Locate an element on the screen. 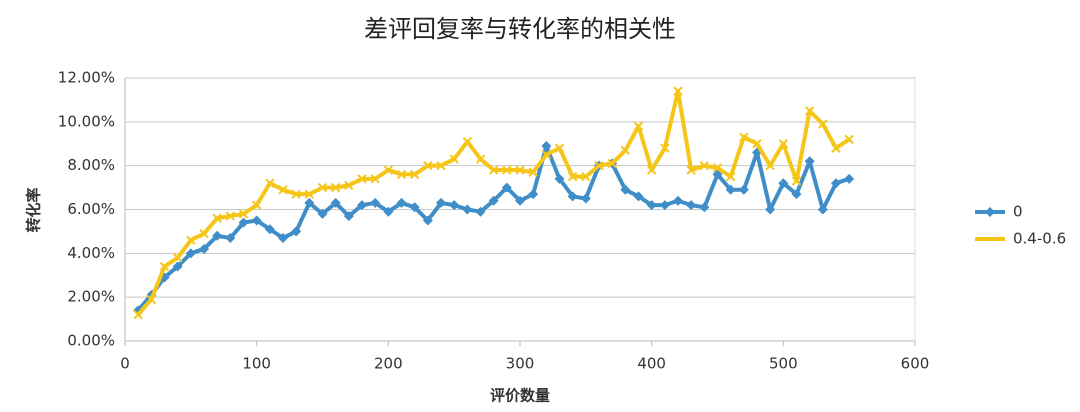 This screenshot has height=412, width=1080. y-tick-label: 6.00% is located at coordinates (91, 209).